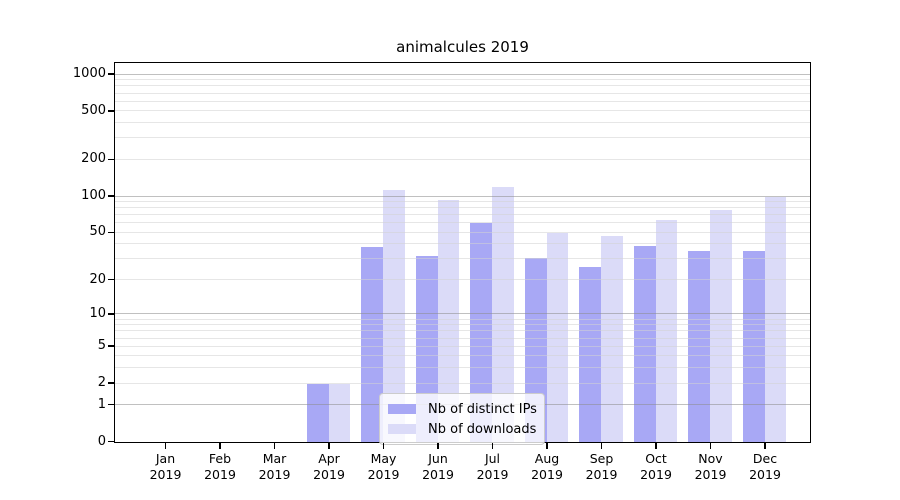 Image resolution: width=900 pixels, height=500 pixels. Describe the element at coordinates (448, 321) in the screenshot. I see `bar-downloads-jun` at that location.